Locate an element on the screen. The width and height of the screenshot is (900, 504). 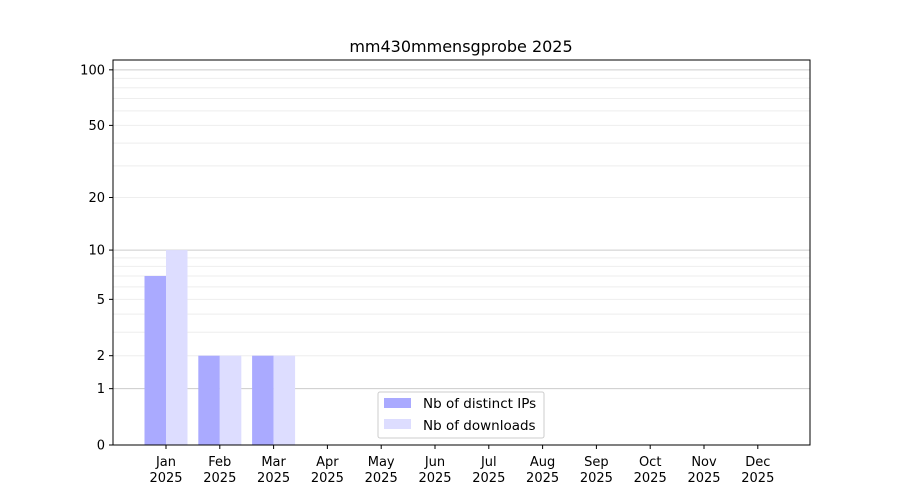
y-tick-label: 100 is located at coordinates (92, 70).